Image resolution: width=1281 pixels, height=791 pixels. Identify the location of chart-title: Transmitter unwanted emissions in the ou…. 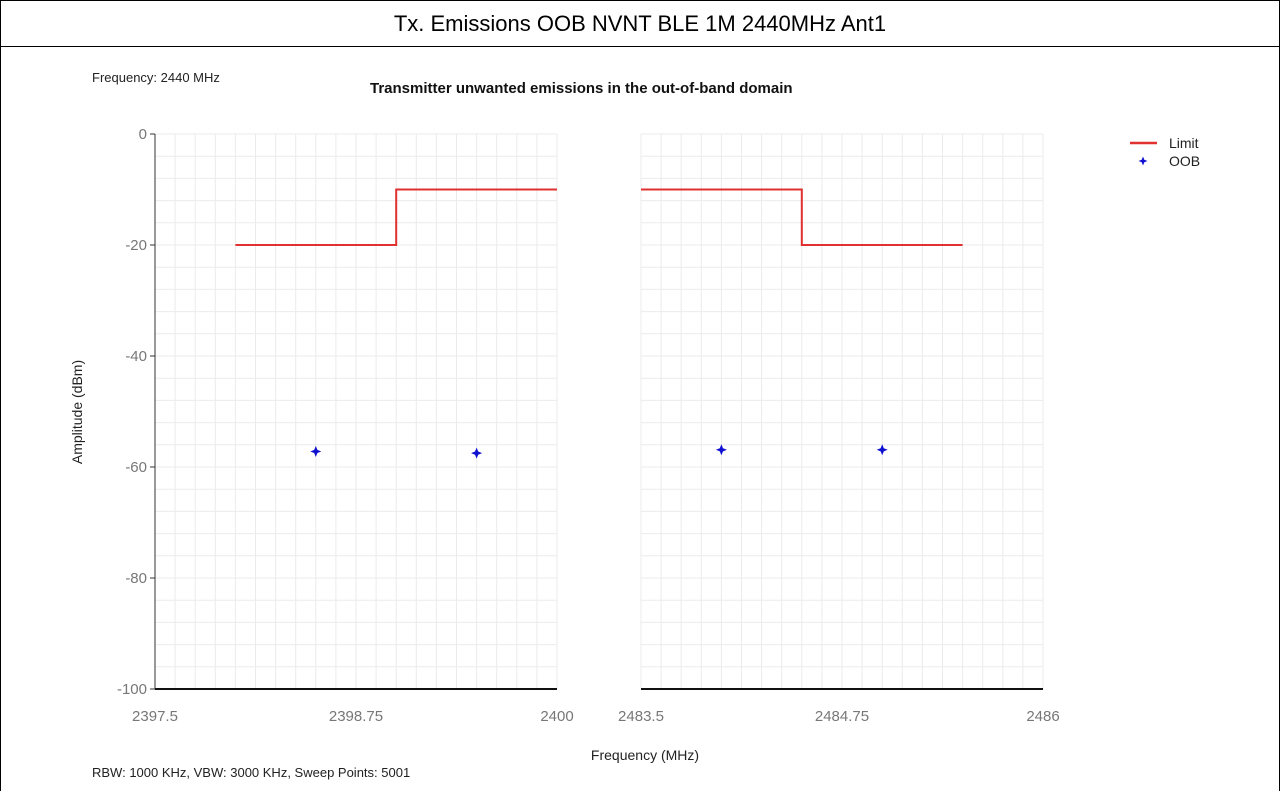
(581, 88).